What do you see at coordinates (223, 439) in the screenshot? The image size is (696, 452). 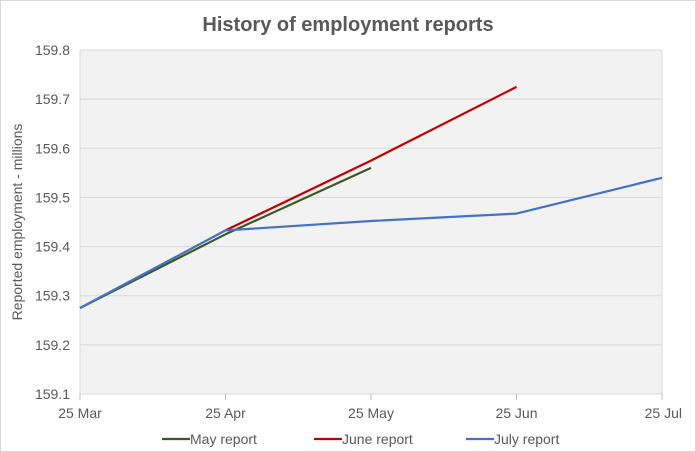 I see `legend-label: May report` at bounding box center [223, 439].